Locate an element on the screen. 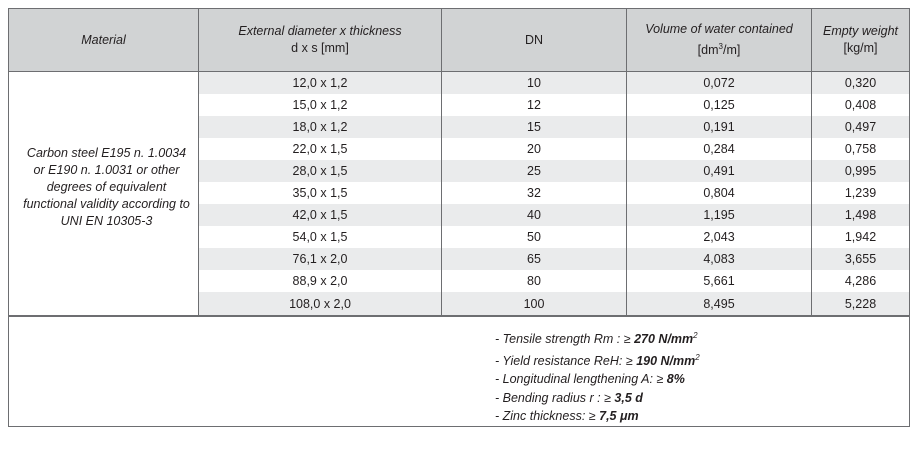 The image size is (917, 450). cell-dn: 20 is located at coordinates (534, 149).